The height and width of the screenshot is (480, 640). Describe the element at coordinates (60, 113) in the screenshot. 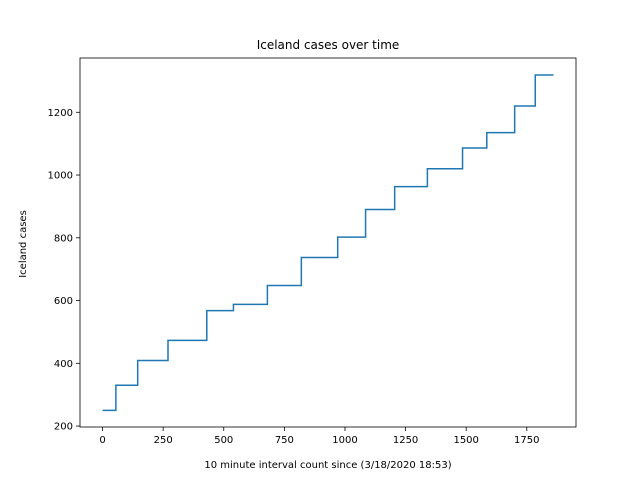

I see `y-tick-label: 1200` at that location.